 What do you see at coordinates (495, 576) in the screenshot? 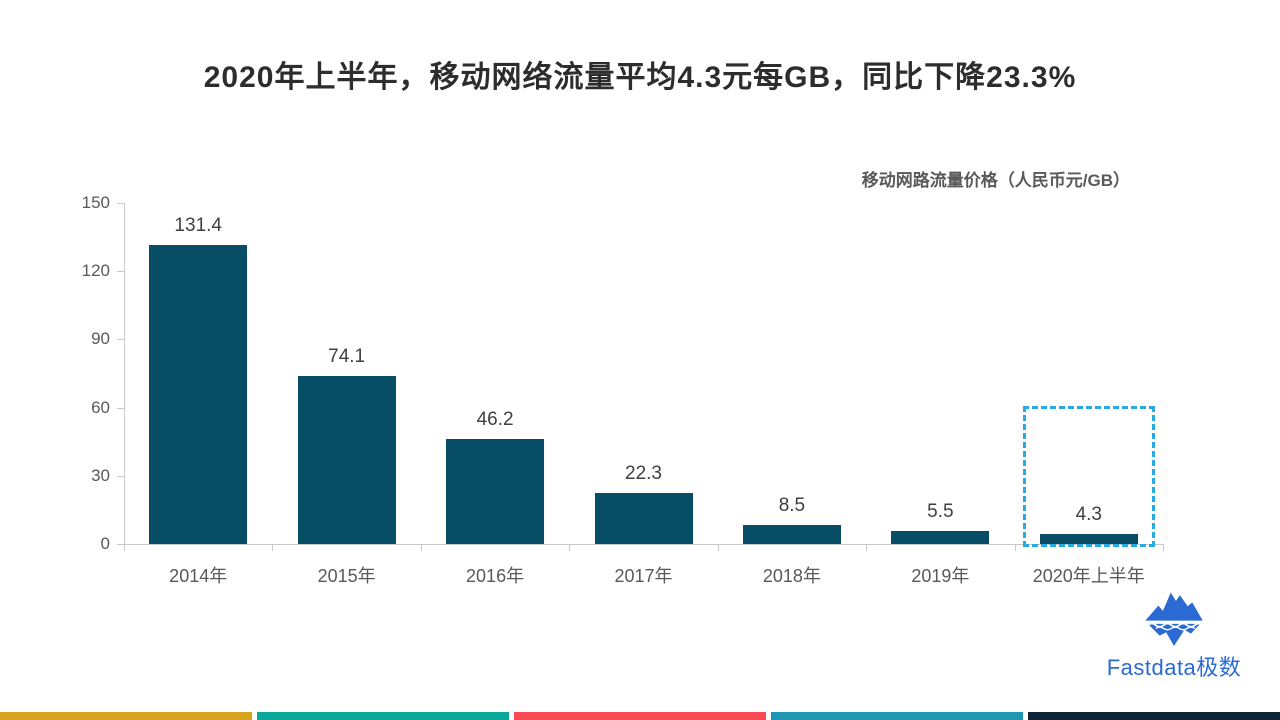
I see `x-axis-label: 2016年` at bounding box center [495, 576].